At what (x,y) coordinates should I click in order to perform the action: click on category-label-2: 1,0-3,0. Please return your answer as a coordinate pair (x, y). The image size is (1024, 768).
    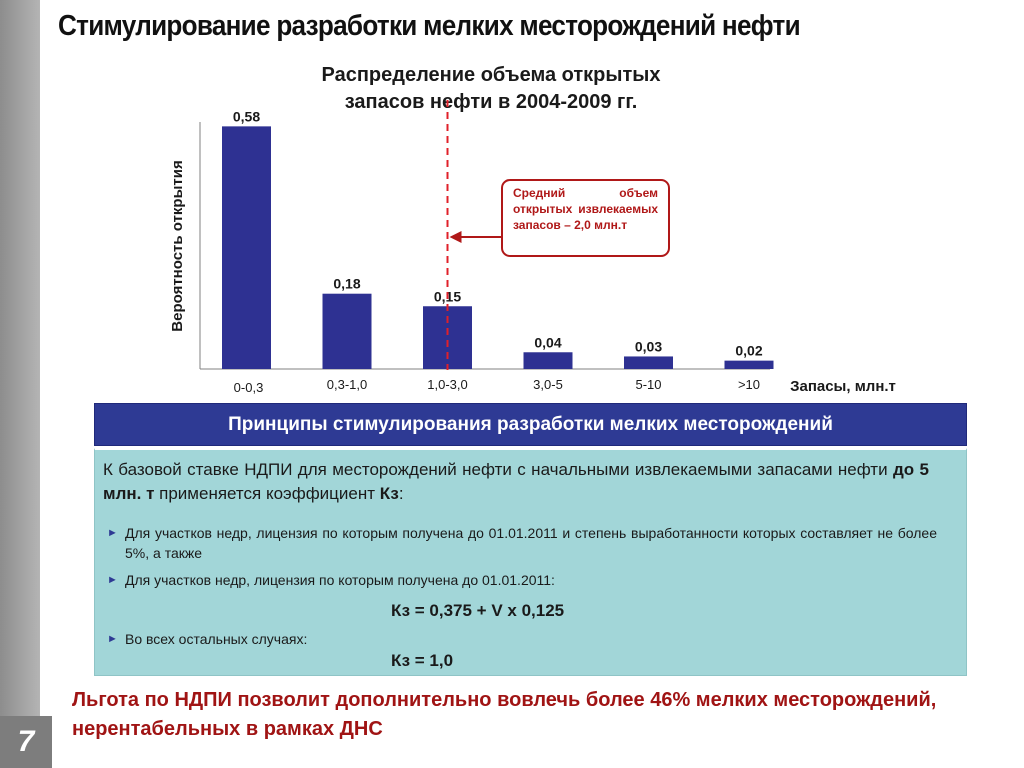
    Looking at the image, I should click on (447, 384).